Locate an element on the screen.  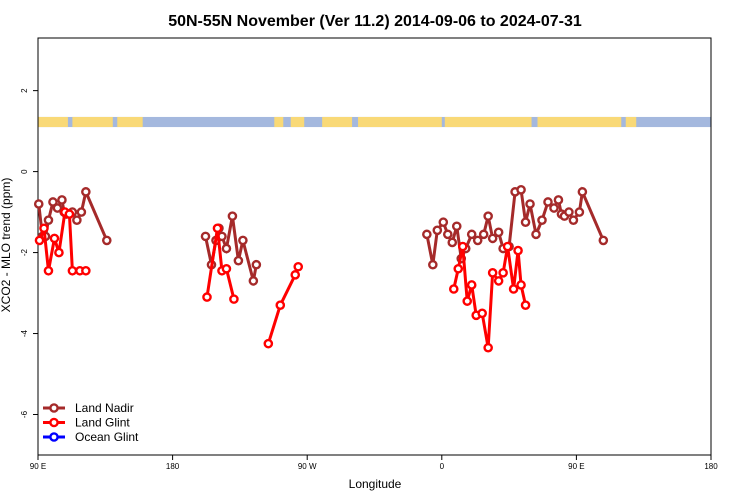
y-tick-label: 2 is located at coordinates (24, 90).